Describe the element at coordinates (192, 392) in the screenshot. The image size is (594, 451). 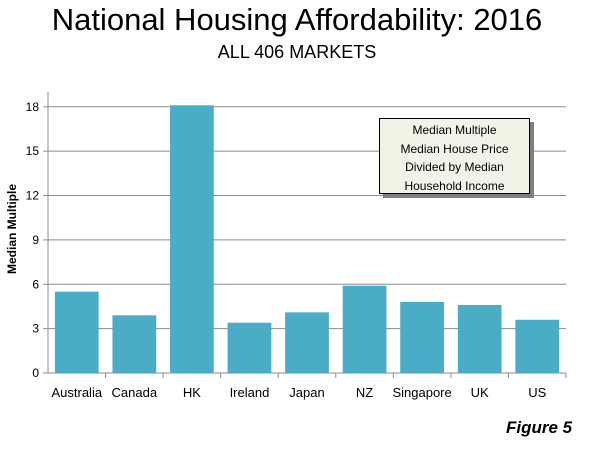
I see `x-tick-label: HK` at that location.